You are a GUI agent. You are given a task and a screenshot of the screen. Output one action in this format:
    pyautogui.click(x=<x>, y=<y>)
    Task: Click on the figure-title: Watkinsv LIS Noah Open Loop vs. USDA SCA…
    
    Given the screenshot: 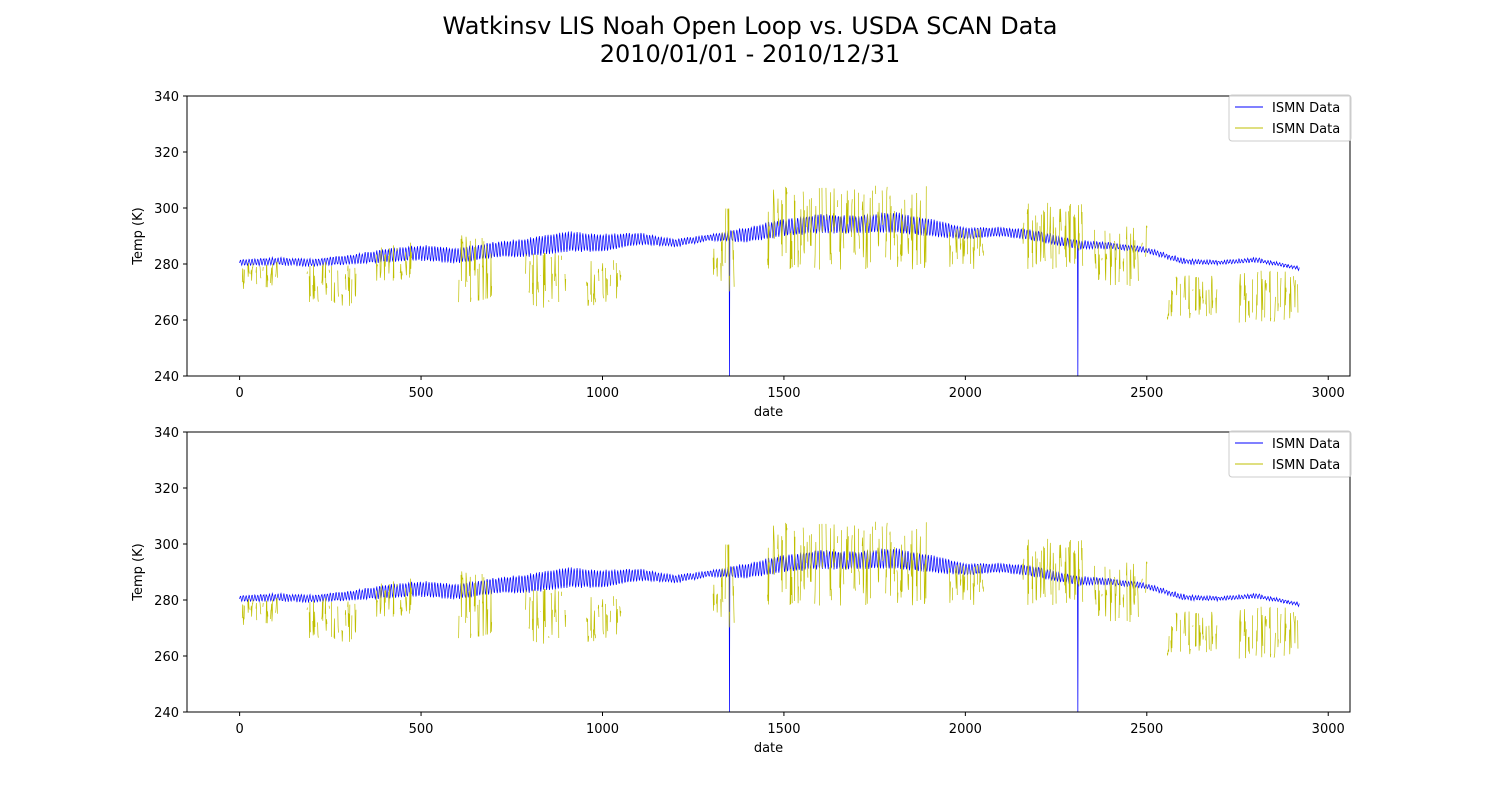 What is the action you would take?
    pyautogui.click(x=750, y=40)
    